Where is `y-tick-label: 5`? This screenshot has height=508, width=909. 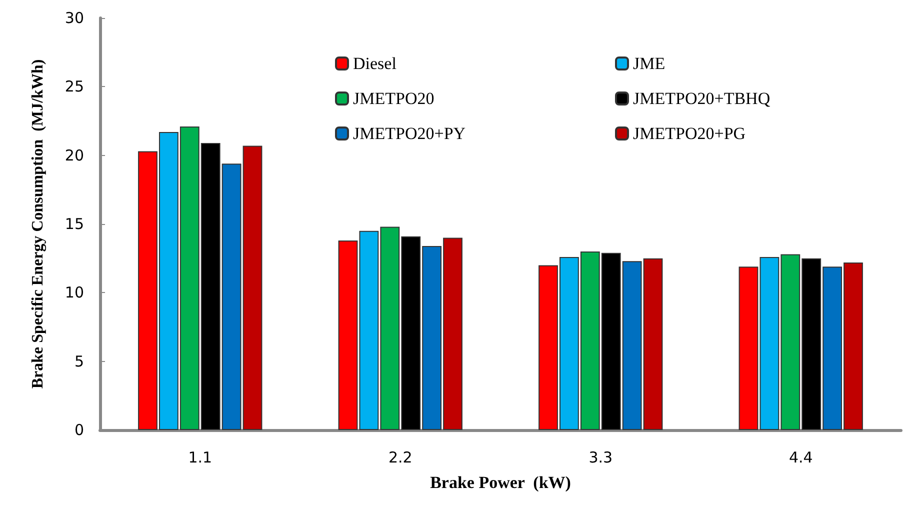
y-tick-label: 5 is located at coordinates (79, 361).